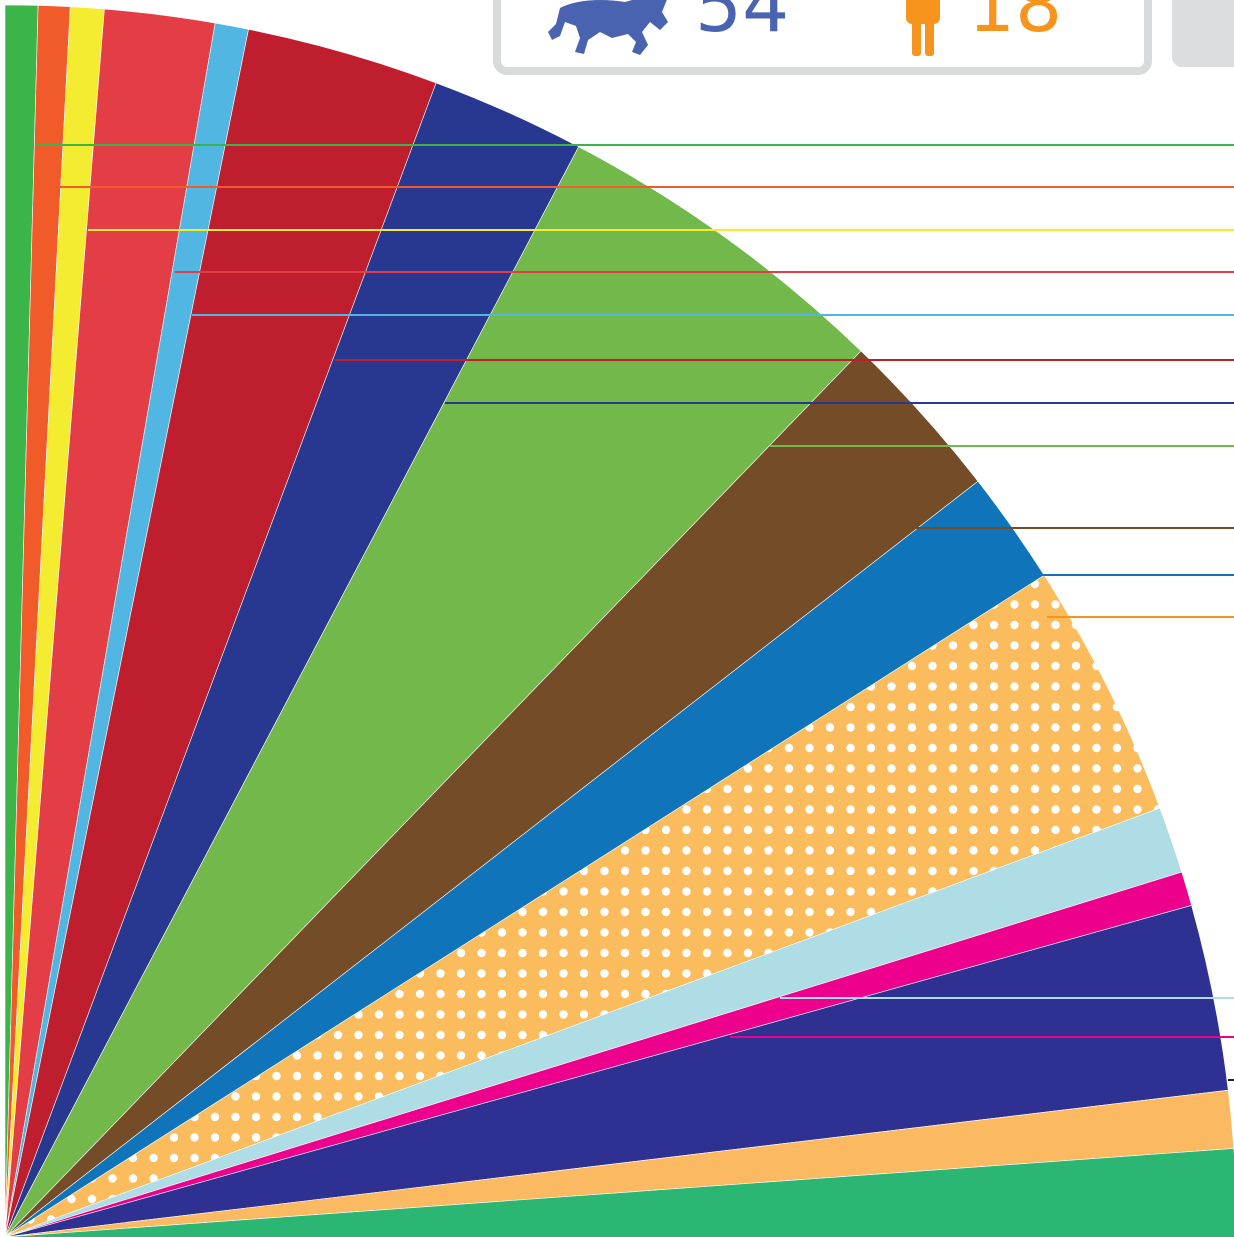  Describe the element at coordinates (923, 28) in the screenshot. I see `person-icon` at that location.